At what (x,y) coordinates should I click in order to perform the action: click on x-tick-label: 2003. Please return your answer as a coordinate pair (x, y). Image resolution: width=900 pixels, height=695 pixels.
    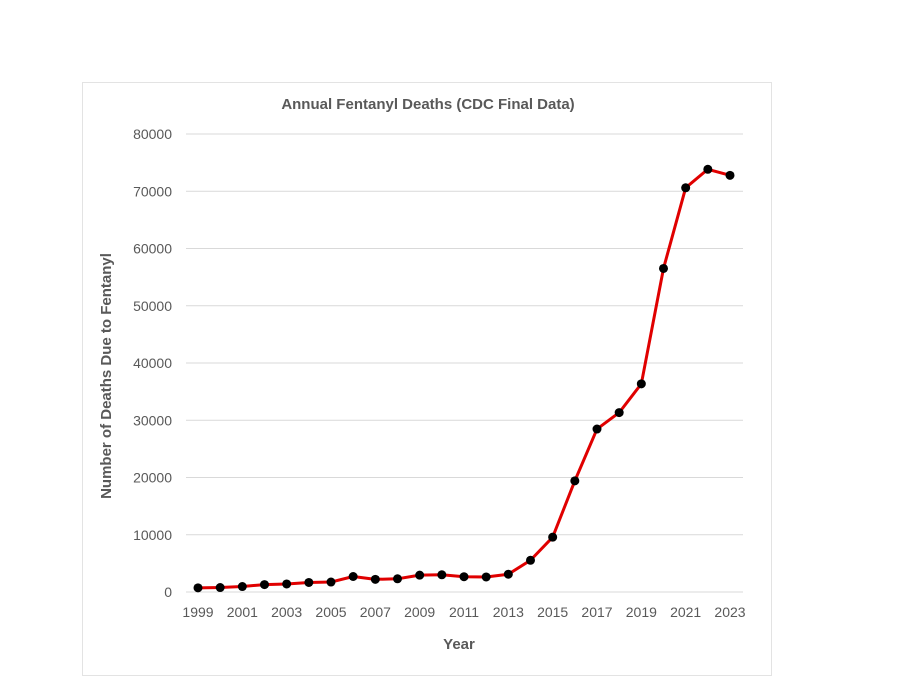
    Looking at the image, I should click on (286, 612).